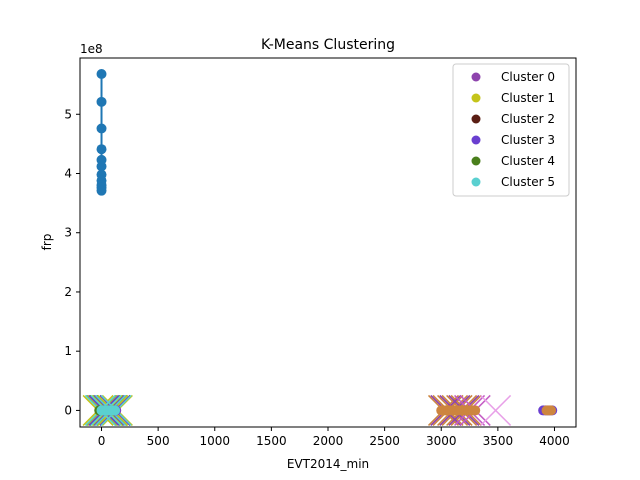  Describe the element at coordinates (528, 98) in the screenshot. I see `legend-label-1: Cluster 1` at that location.